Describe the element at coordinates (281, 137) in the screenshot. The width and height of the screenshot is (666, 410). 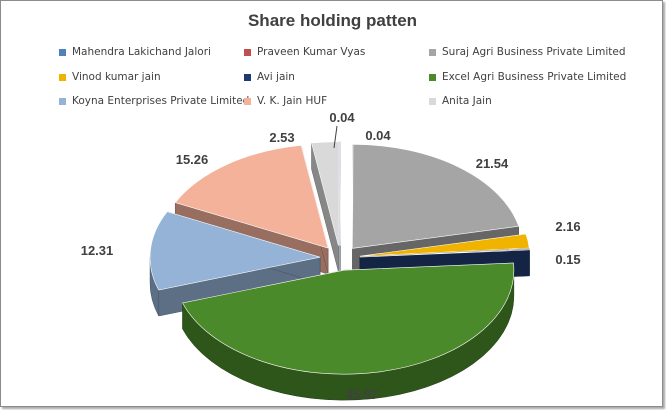
I see `data-label: 2.53` at that location.